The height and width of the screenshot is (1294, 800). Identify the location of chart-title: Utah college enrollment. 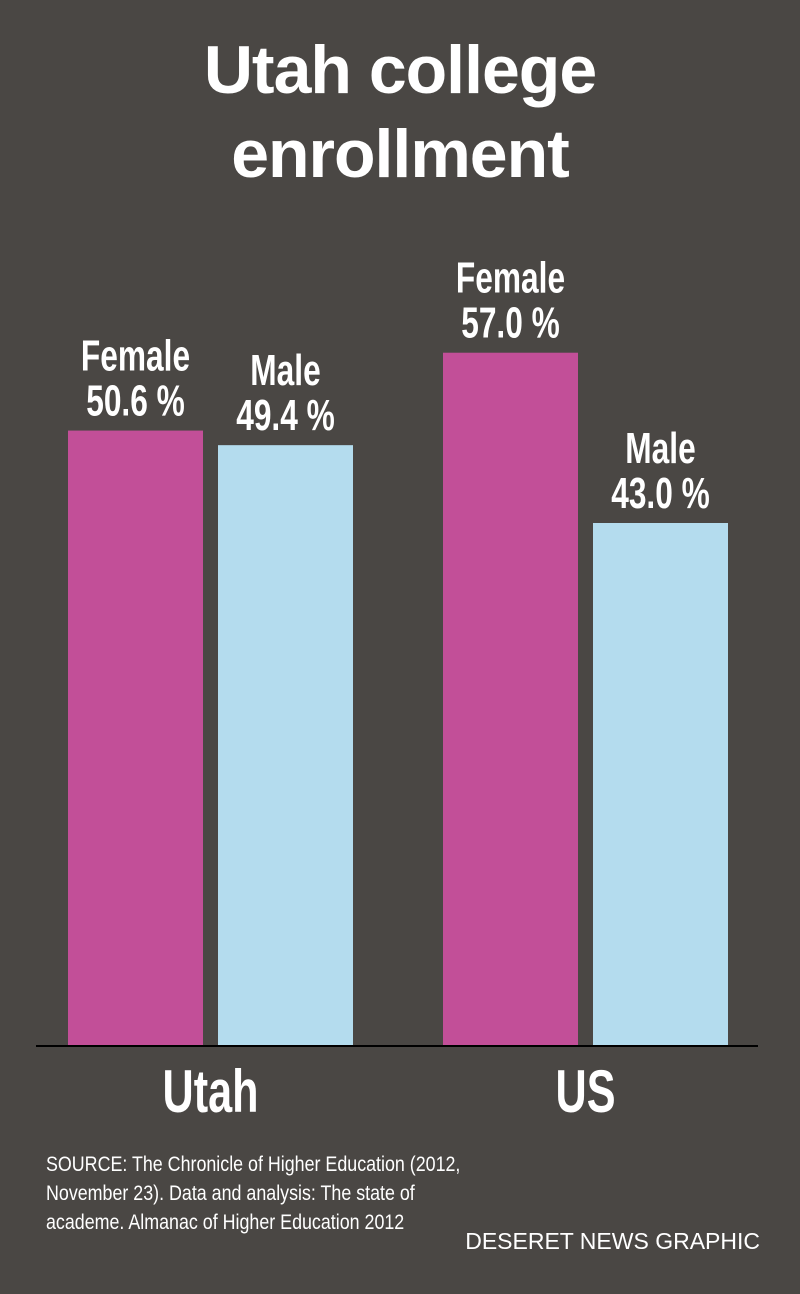
(400, 112).